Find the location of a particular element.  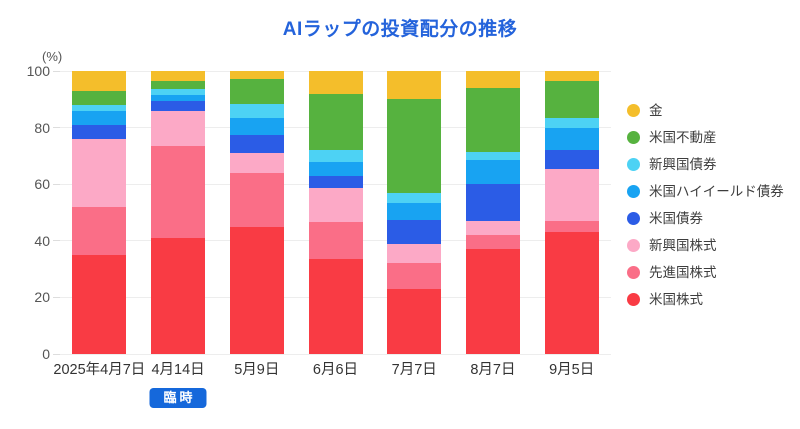

legend-item-先進国株式: 先進国株式 is located at coordinates (705, 272).